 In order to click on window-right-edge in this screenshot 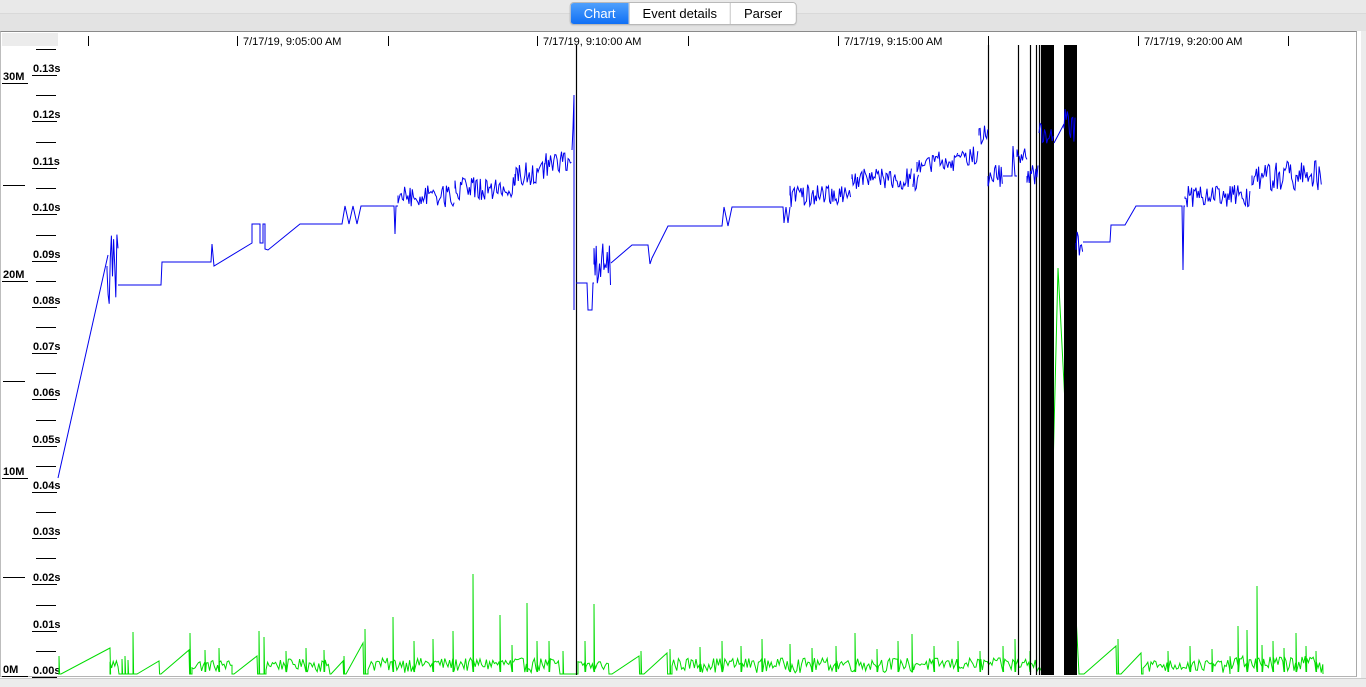, I will do `click(1363, 355)`.